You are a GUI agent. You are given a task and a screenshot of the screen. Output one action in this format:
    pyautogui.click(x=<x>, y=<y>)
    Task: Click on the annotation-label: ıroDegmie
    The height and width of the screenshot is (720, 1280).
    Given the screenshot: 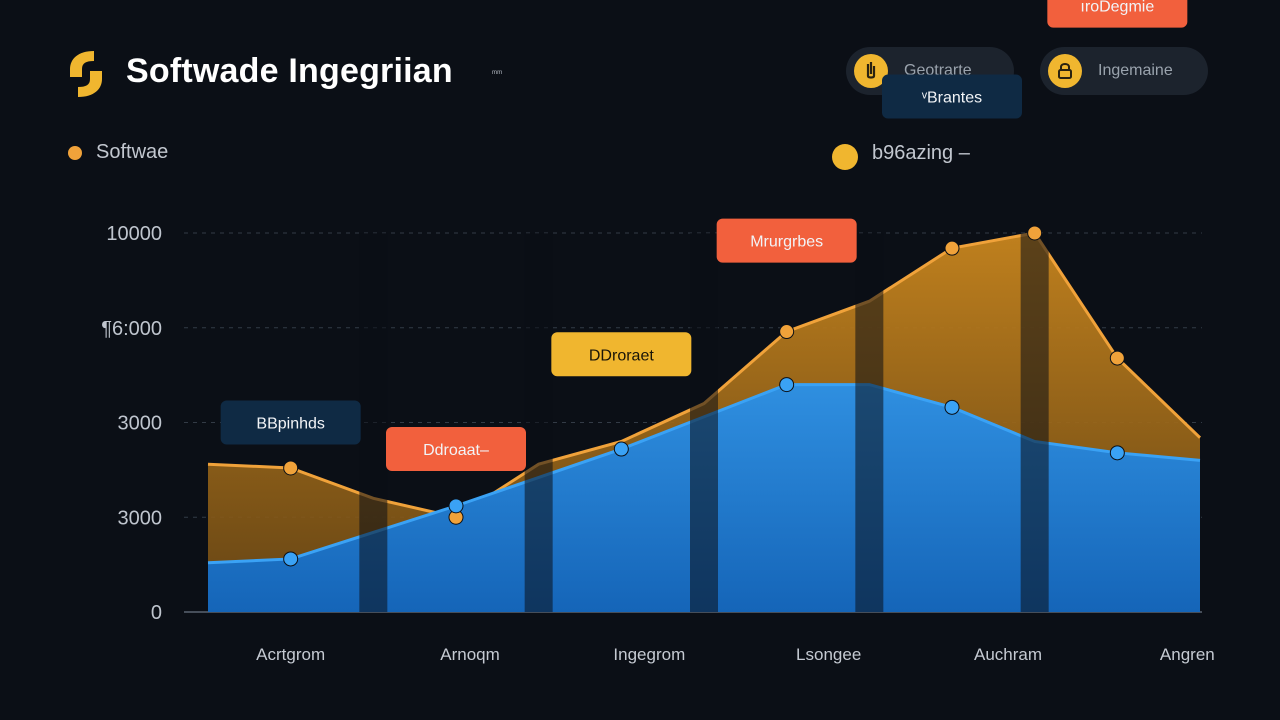 What is the action you would take?
    pyautogui.click(x=1117, y=8)
    